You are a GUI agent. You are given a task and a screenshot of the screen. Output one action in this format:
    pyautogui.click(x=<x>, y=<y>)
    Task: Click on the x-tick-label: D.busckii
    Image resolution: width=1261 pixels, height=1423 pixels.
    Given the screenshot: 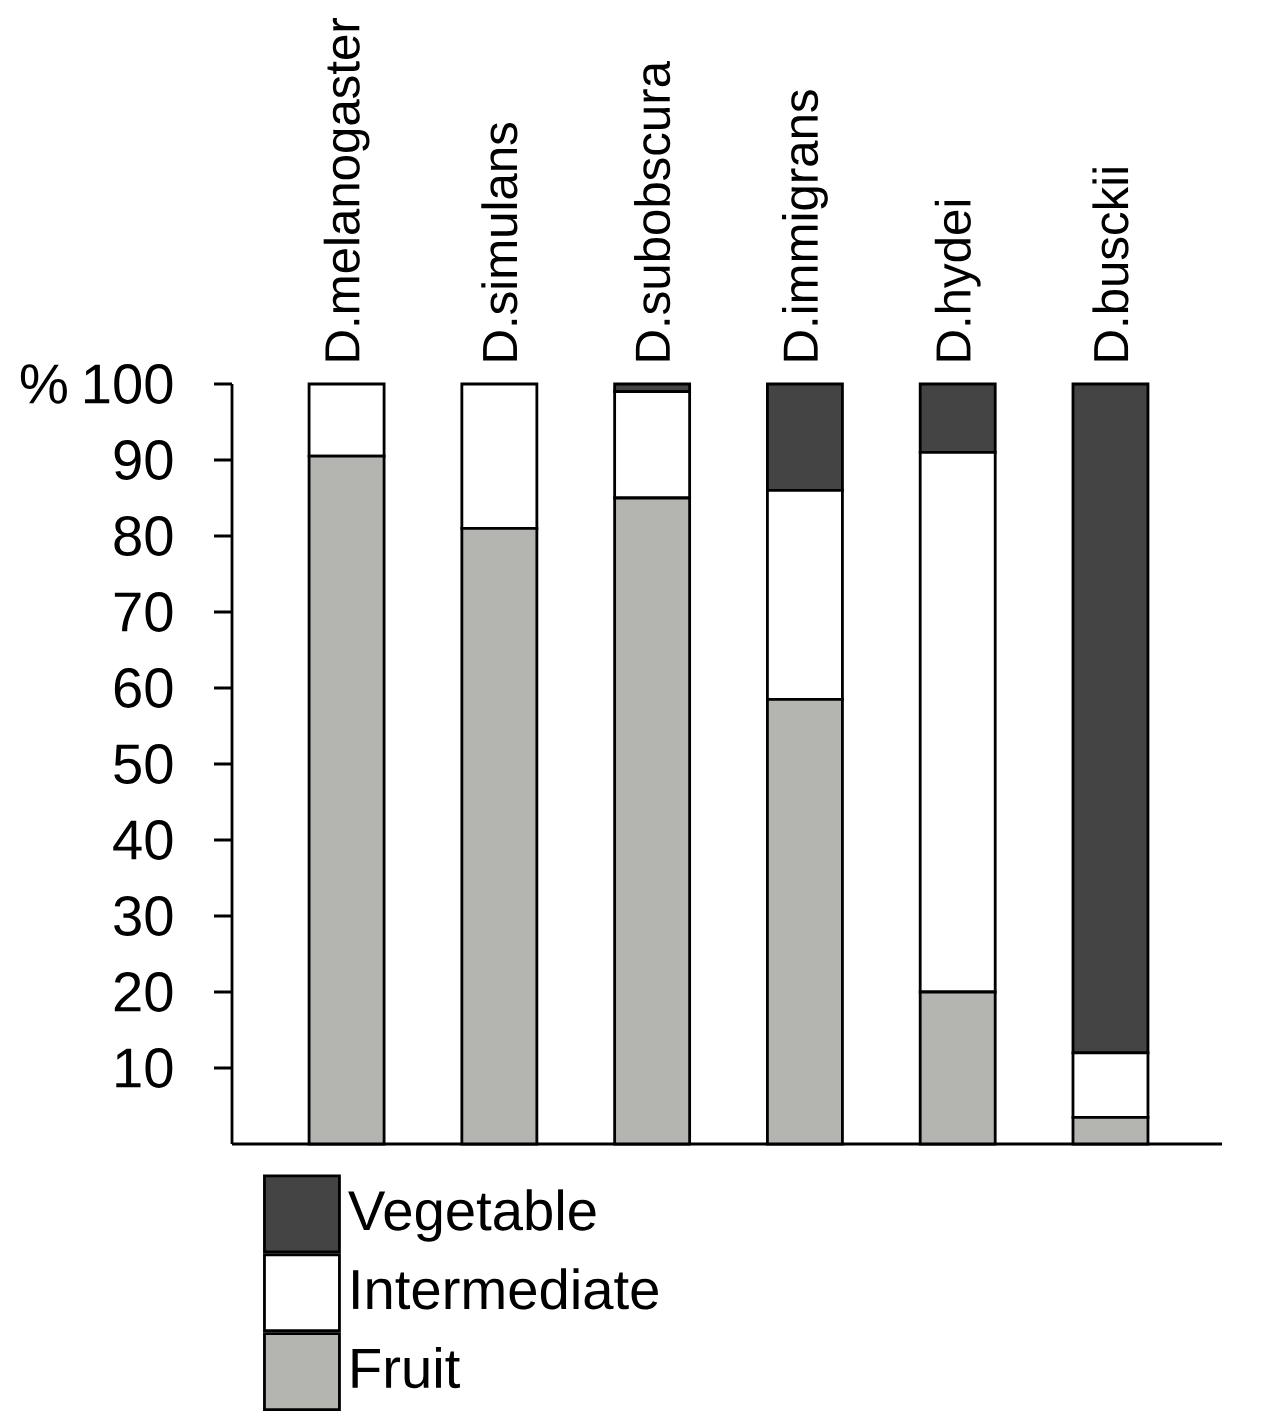 What is the action you would take?
    pyautogui.click(x=1110, y=264)
    